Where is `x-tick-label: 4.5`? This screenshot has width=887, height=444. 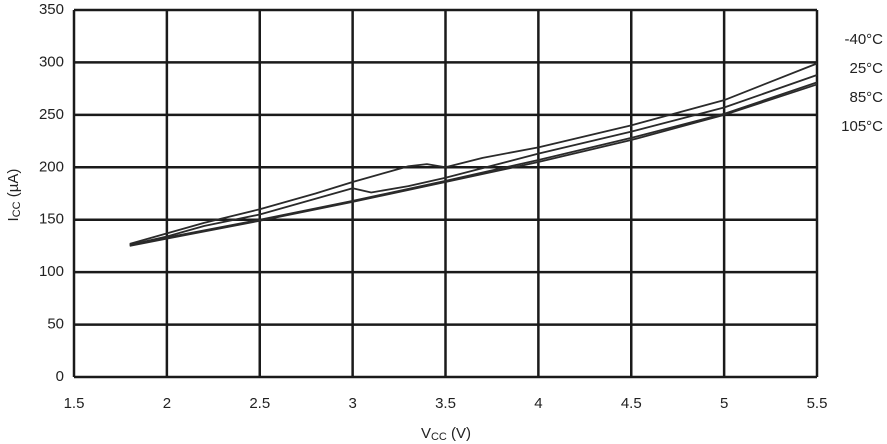
x-tick-label: 4.5 is located at coordinates (631, 403).